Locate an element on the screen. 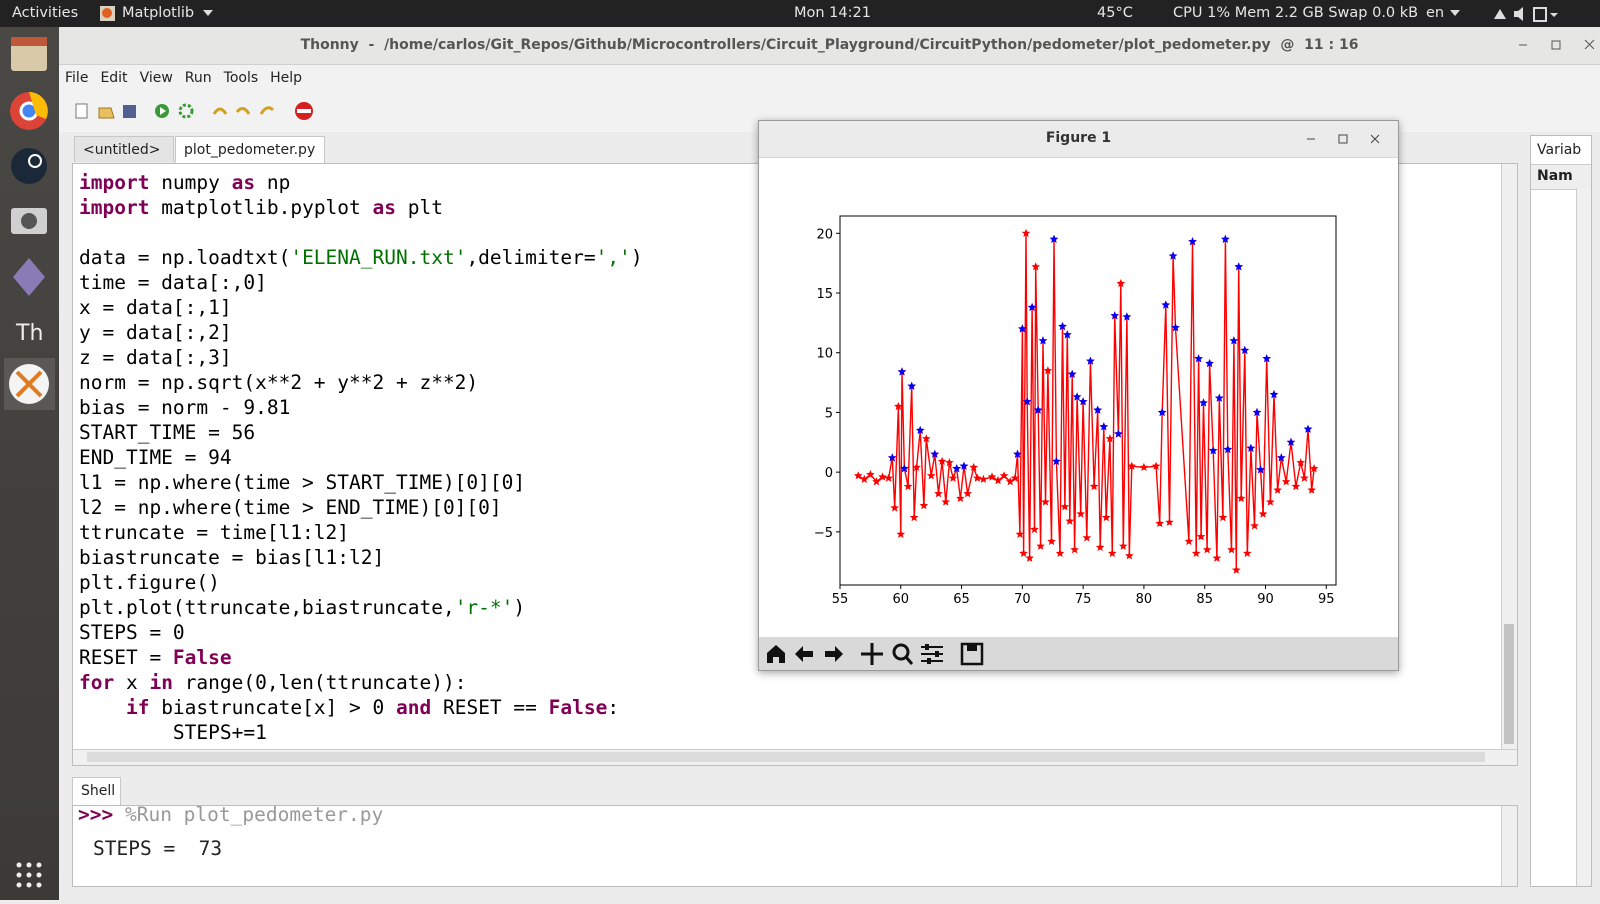 This screenshot has height=904, width=1600. x-tick-label: 65 is located at coordinates (961, 599).